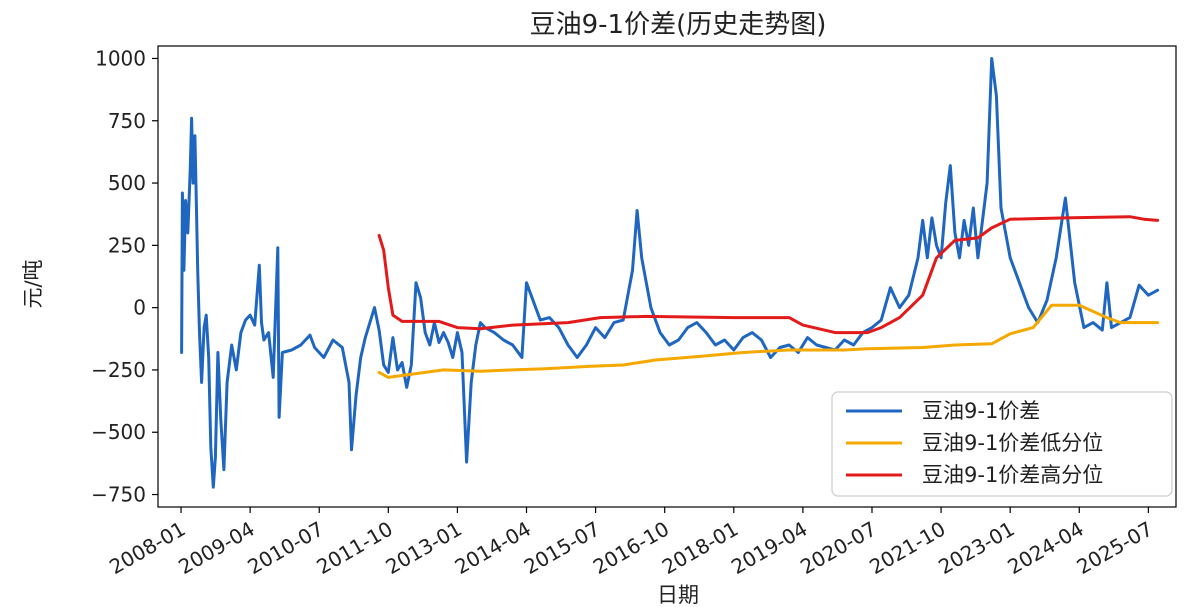 The width and height of the screenshot is (1194, 607). What do you see at coordinates (127, 245) in the screenshot?
I see `y-tick-label: 250` at bounding box center [127, 245].